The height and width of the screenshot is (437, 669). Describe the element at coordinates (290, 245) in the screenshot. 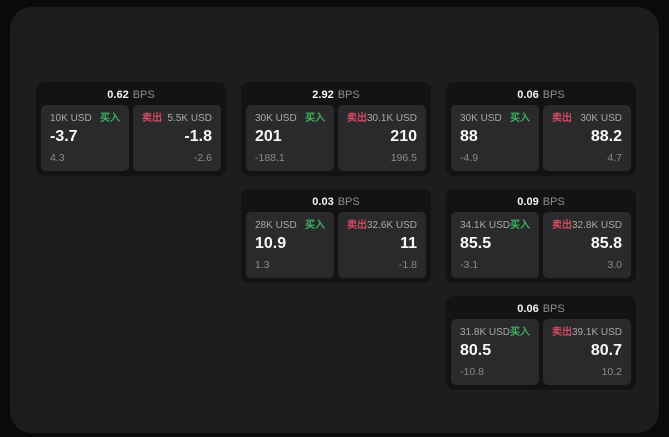

I see `buy-quote-panel: 28K USD 买入 10.9 1.3` at that location.